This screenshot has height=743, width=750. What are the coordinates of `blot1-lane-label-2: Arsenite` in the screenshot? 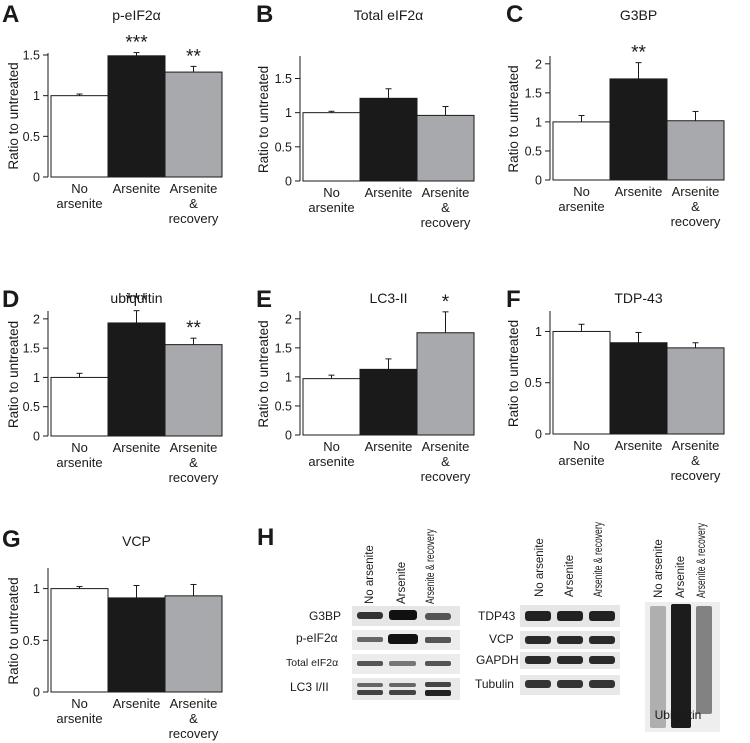 It's located at (402, 583).